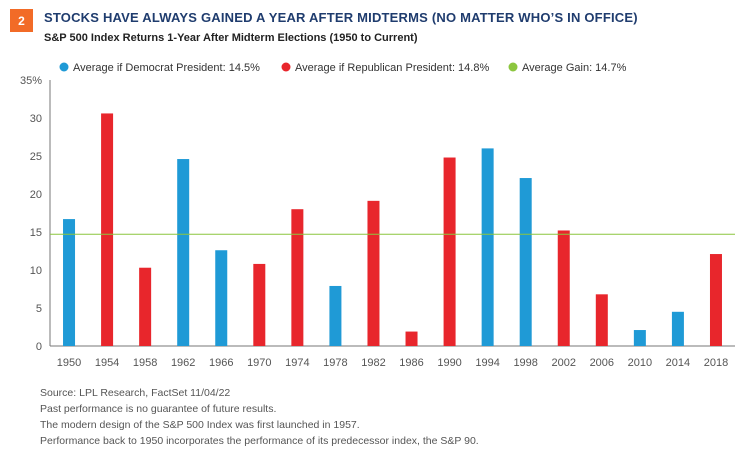 The image size is (749, 453). I want to click on x-tick-label: 2018, so click(716, 363).